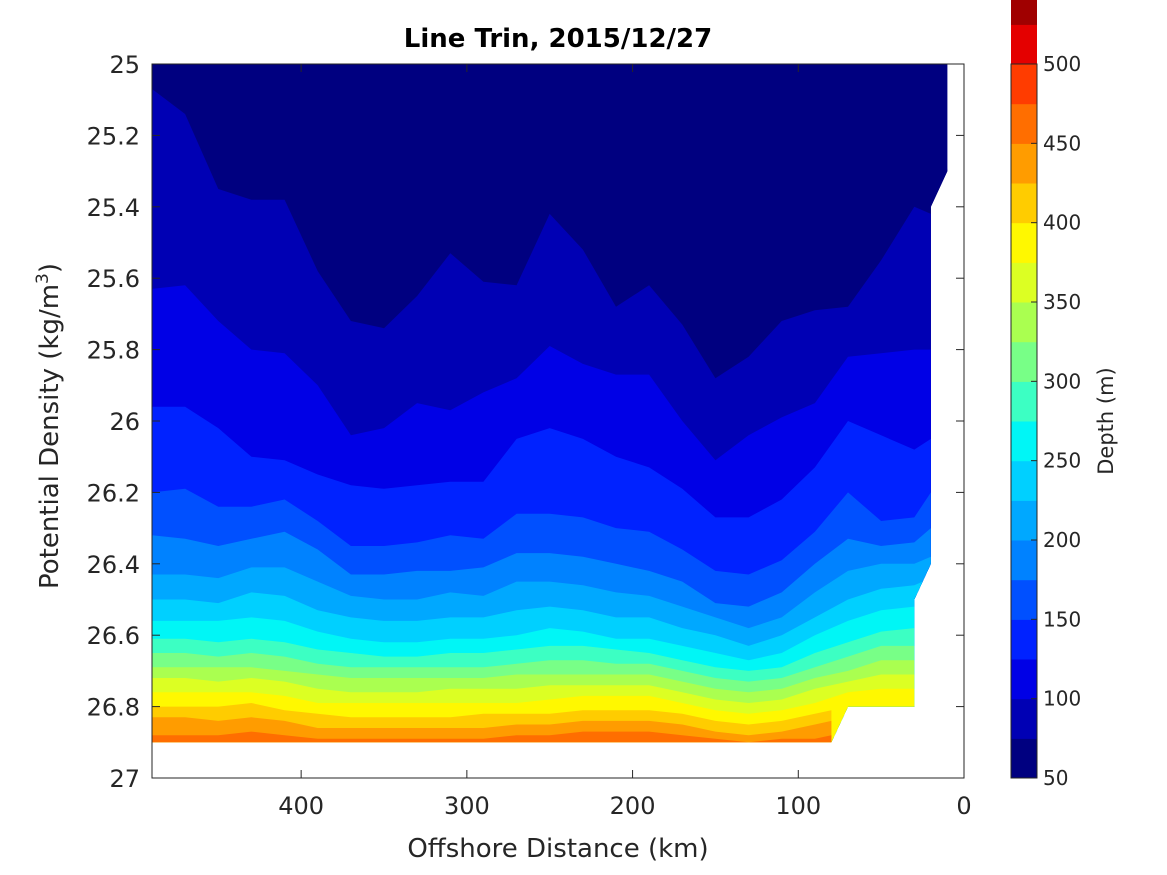 The image size is (1167, 875). I want to click on y-axis-label-superscript: 3, so click(43, 278).